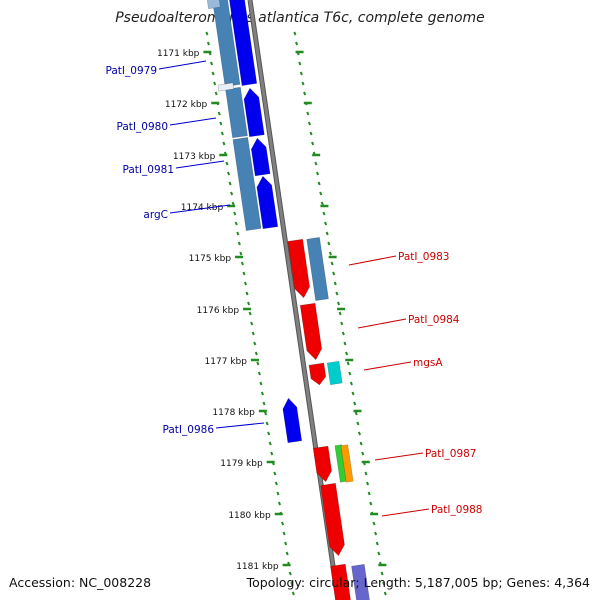  I want to click on tick-label: 1176 kbp, so click(218, 311).